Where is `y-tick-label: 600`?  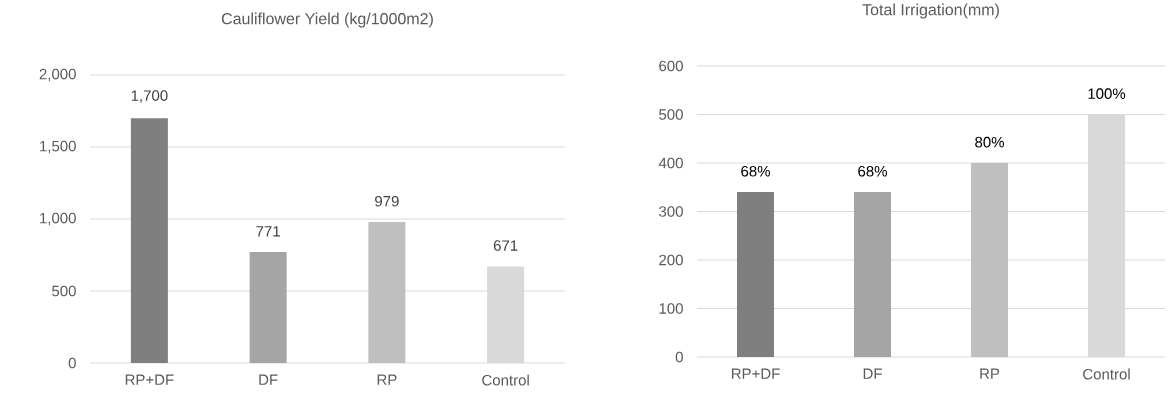
y-tick-label: 600 is located at coordinates (671, 66).